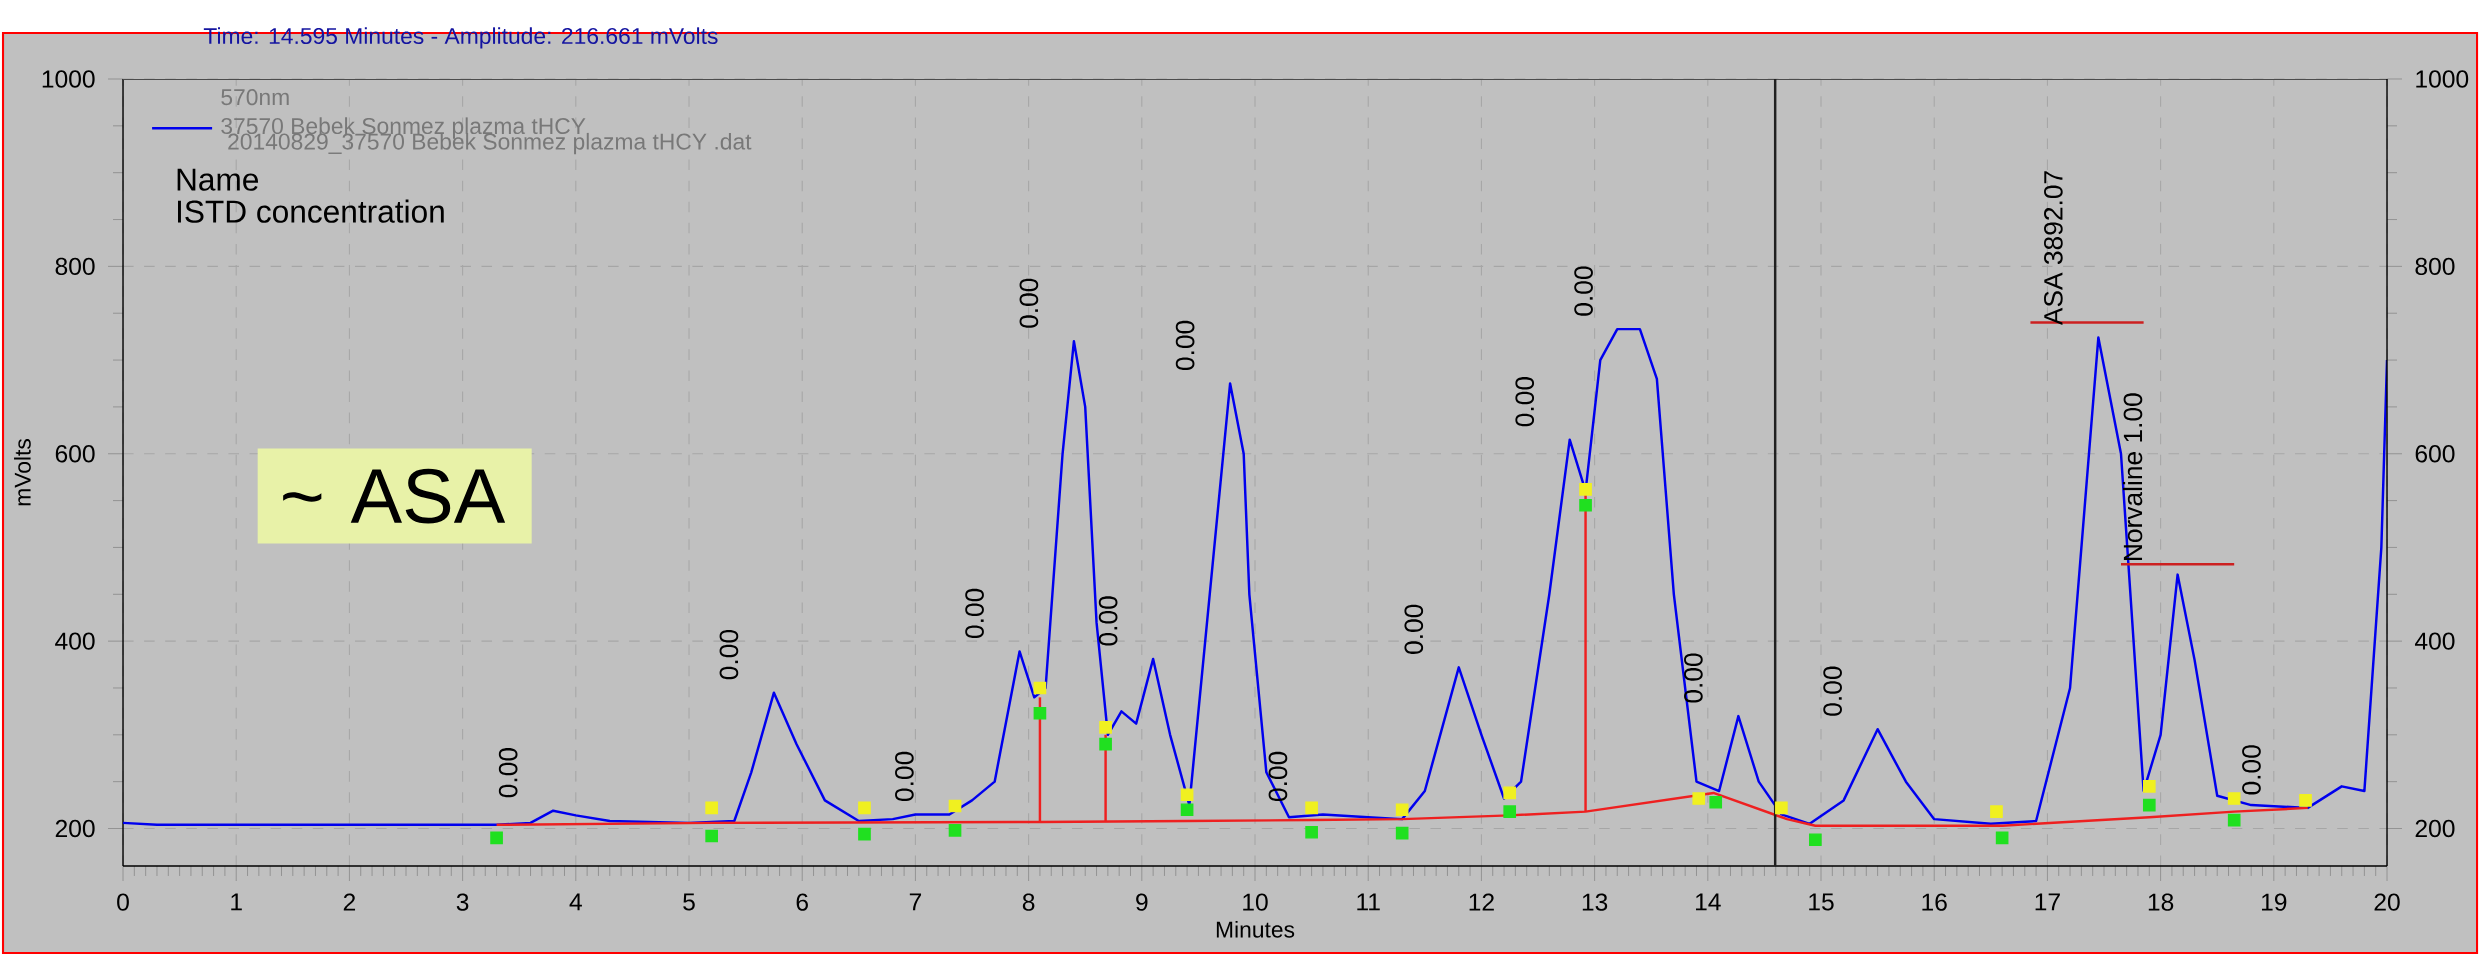 Image resolution: width=2480 pixels, height=956 pixels. What do you see at coordinates (394, 496) in the screenshot?
I see `annotation: ~ ASA` at bounding box center [394, 496].